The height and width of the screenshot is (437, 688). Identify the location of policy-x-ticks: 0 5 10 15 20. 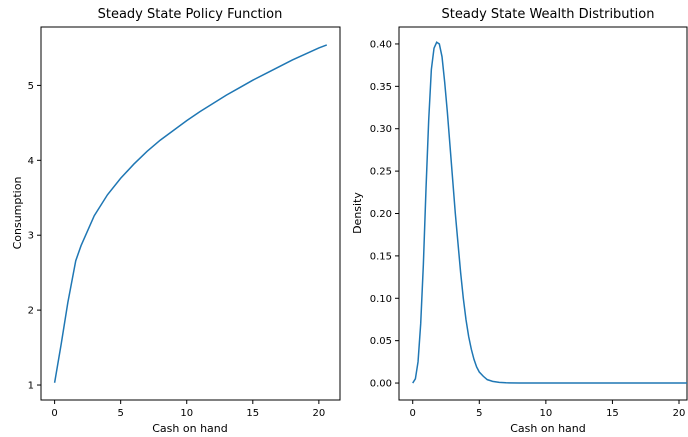
(188, 409).